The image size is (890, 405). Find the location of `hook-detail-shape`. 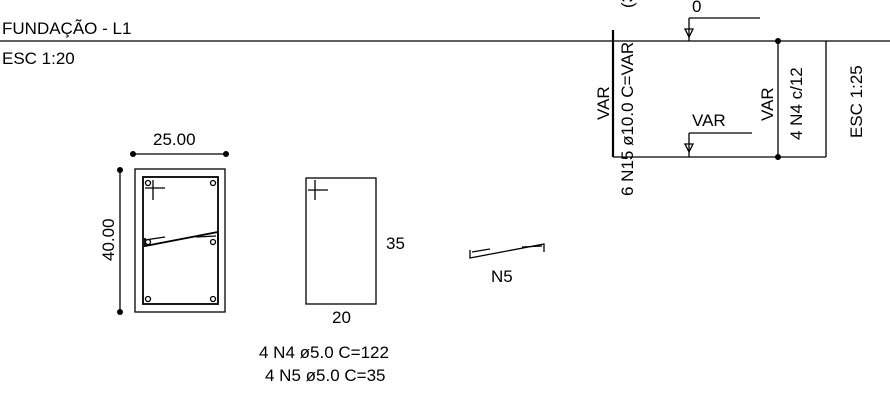

hook-detail-shape is located at coordinates (507, 251).